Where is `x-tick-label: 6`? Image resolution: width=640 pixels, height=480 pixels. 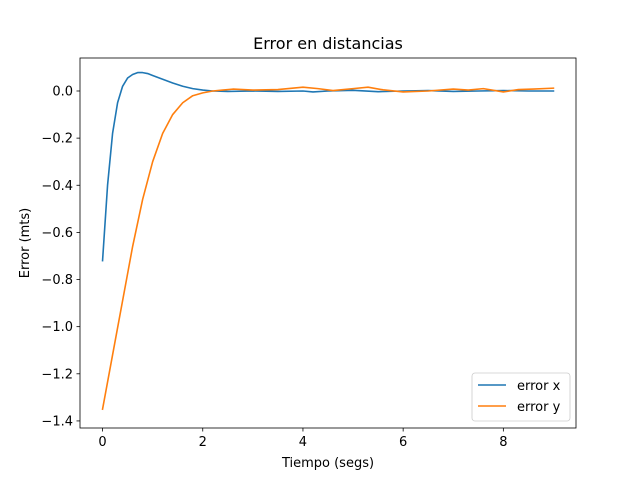 x-tick-label: 6 is located at coordinates (403, 442).